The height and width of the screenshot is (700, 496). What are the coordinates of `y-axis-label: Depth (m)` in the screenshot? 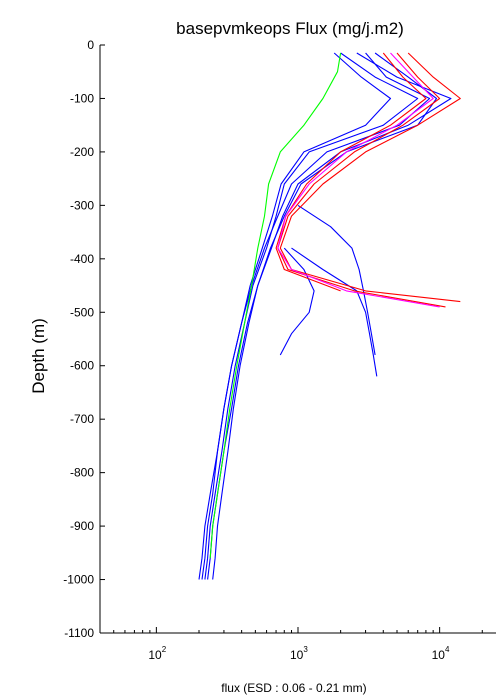 It's located at (38, 356).